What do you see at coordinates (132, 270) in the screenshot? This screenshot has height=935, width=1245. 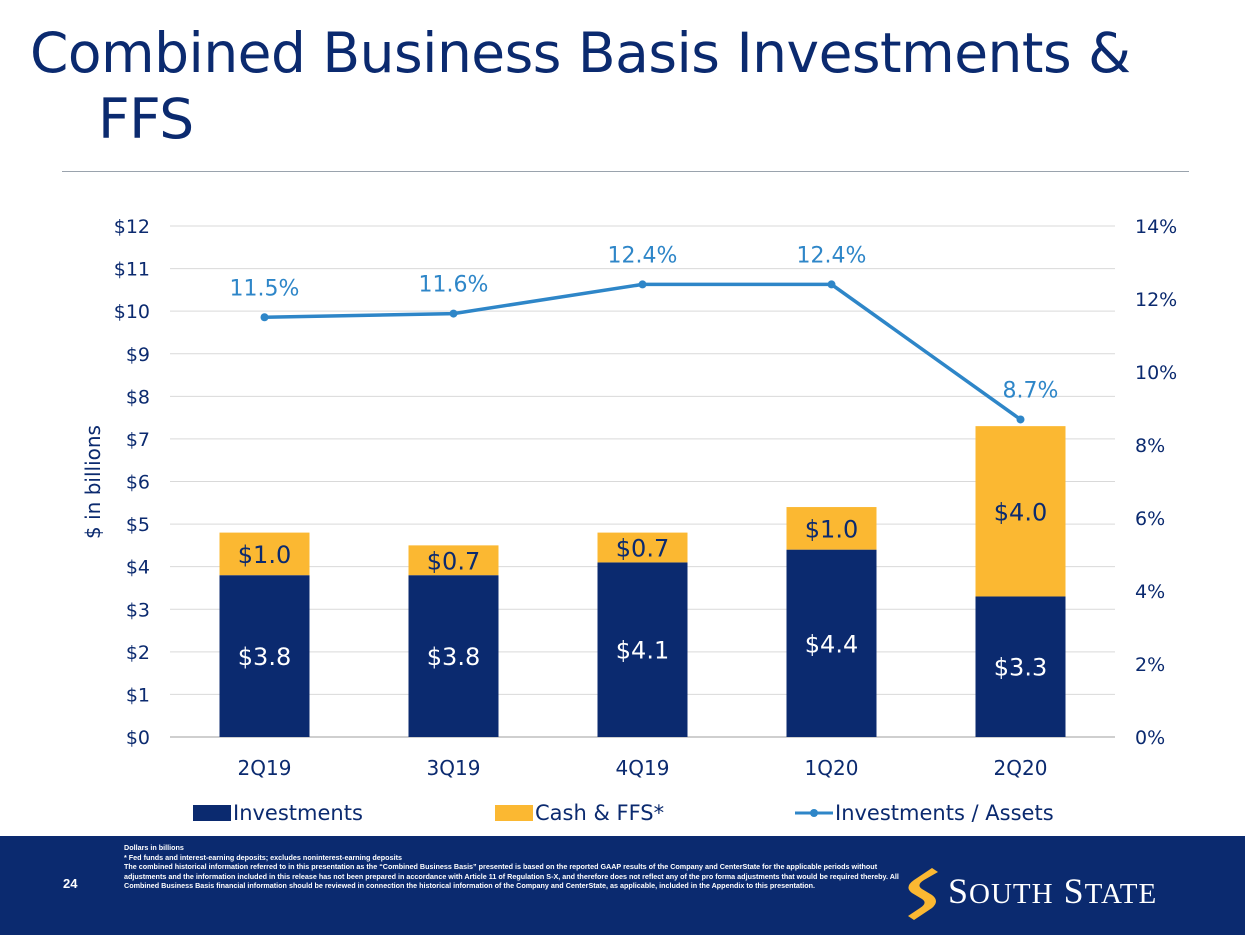 I see `y-tick-label: $11` at bounding box center [132, 270].